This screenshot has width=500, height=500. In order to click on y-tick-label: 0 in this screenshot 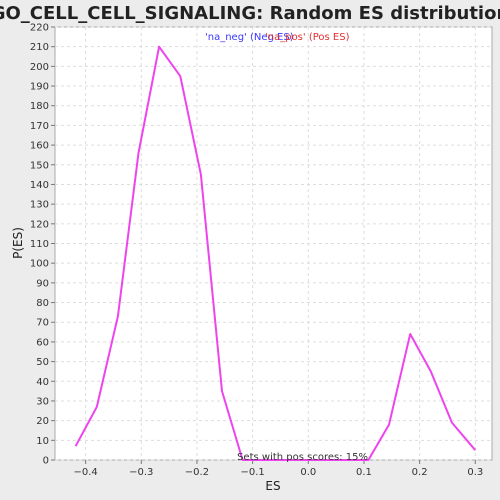, I will do `click(46, 461)`.